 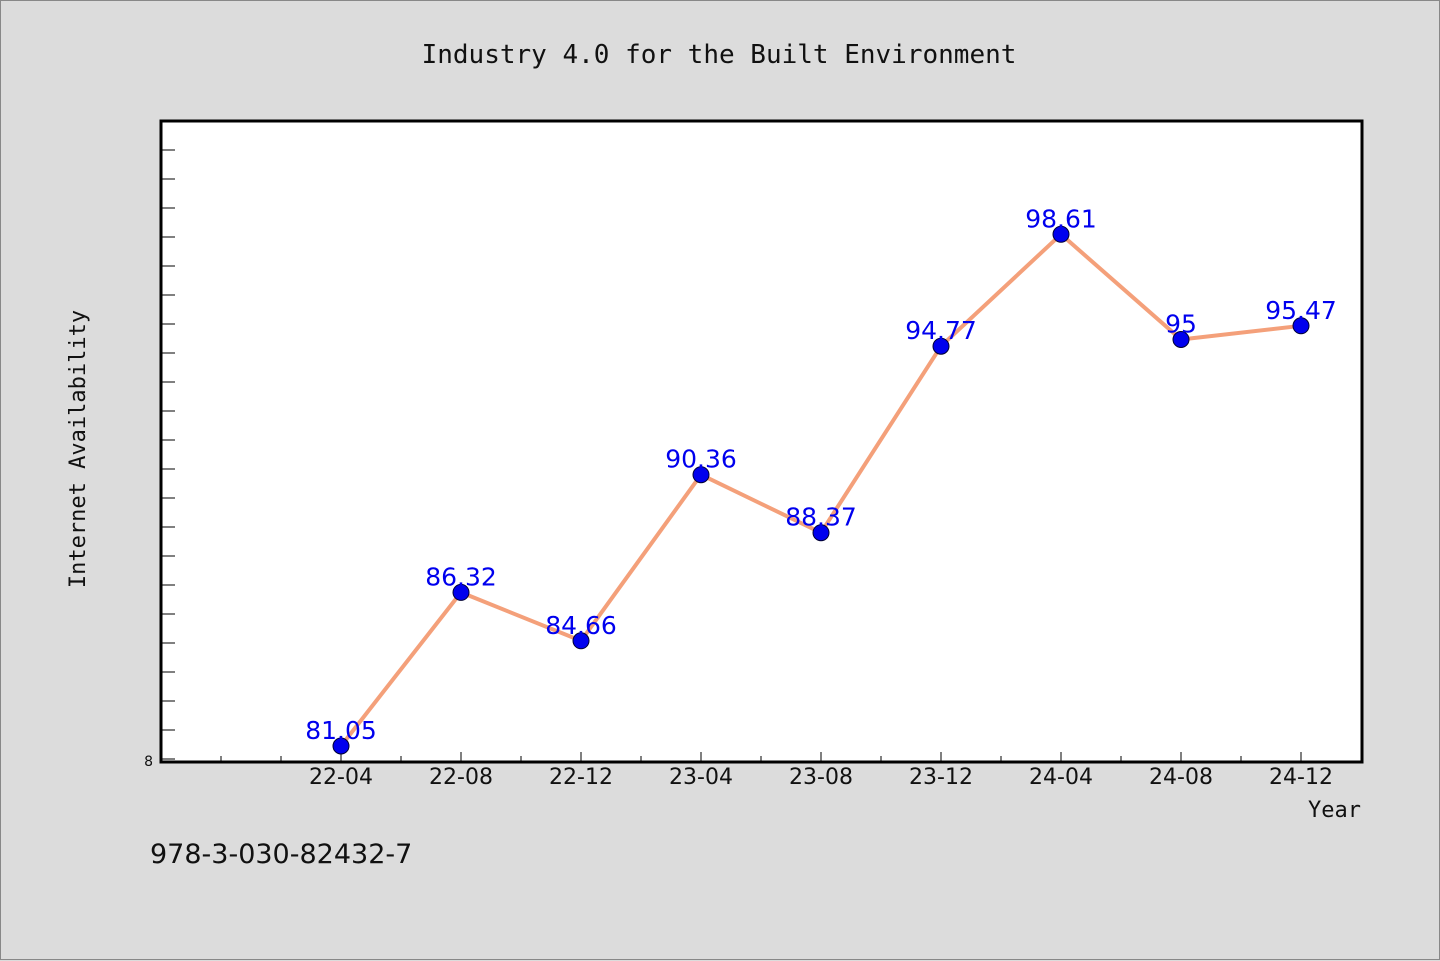 What do you see at coordinates (78, 449) in the screenshot?
I see `y-axis-title: Internet Availability` at bounding box center [78, 449].